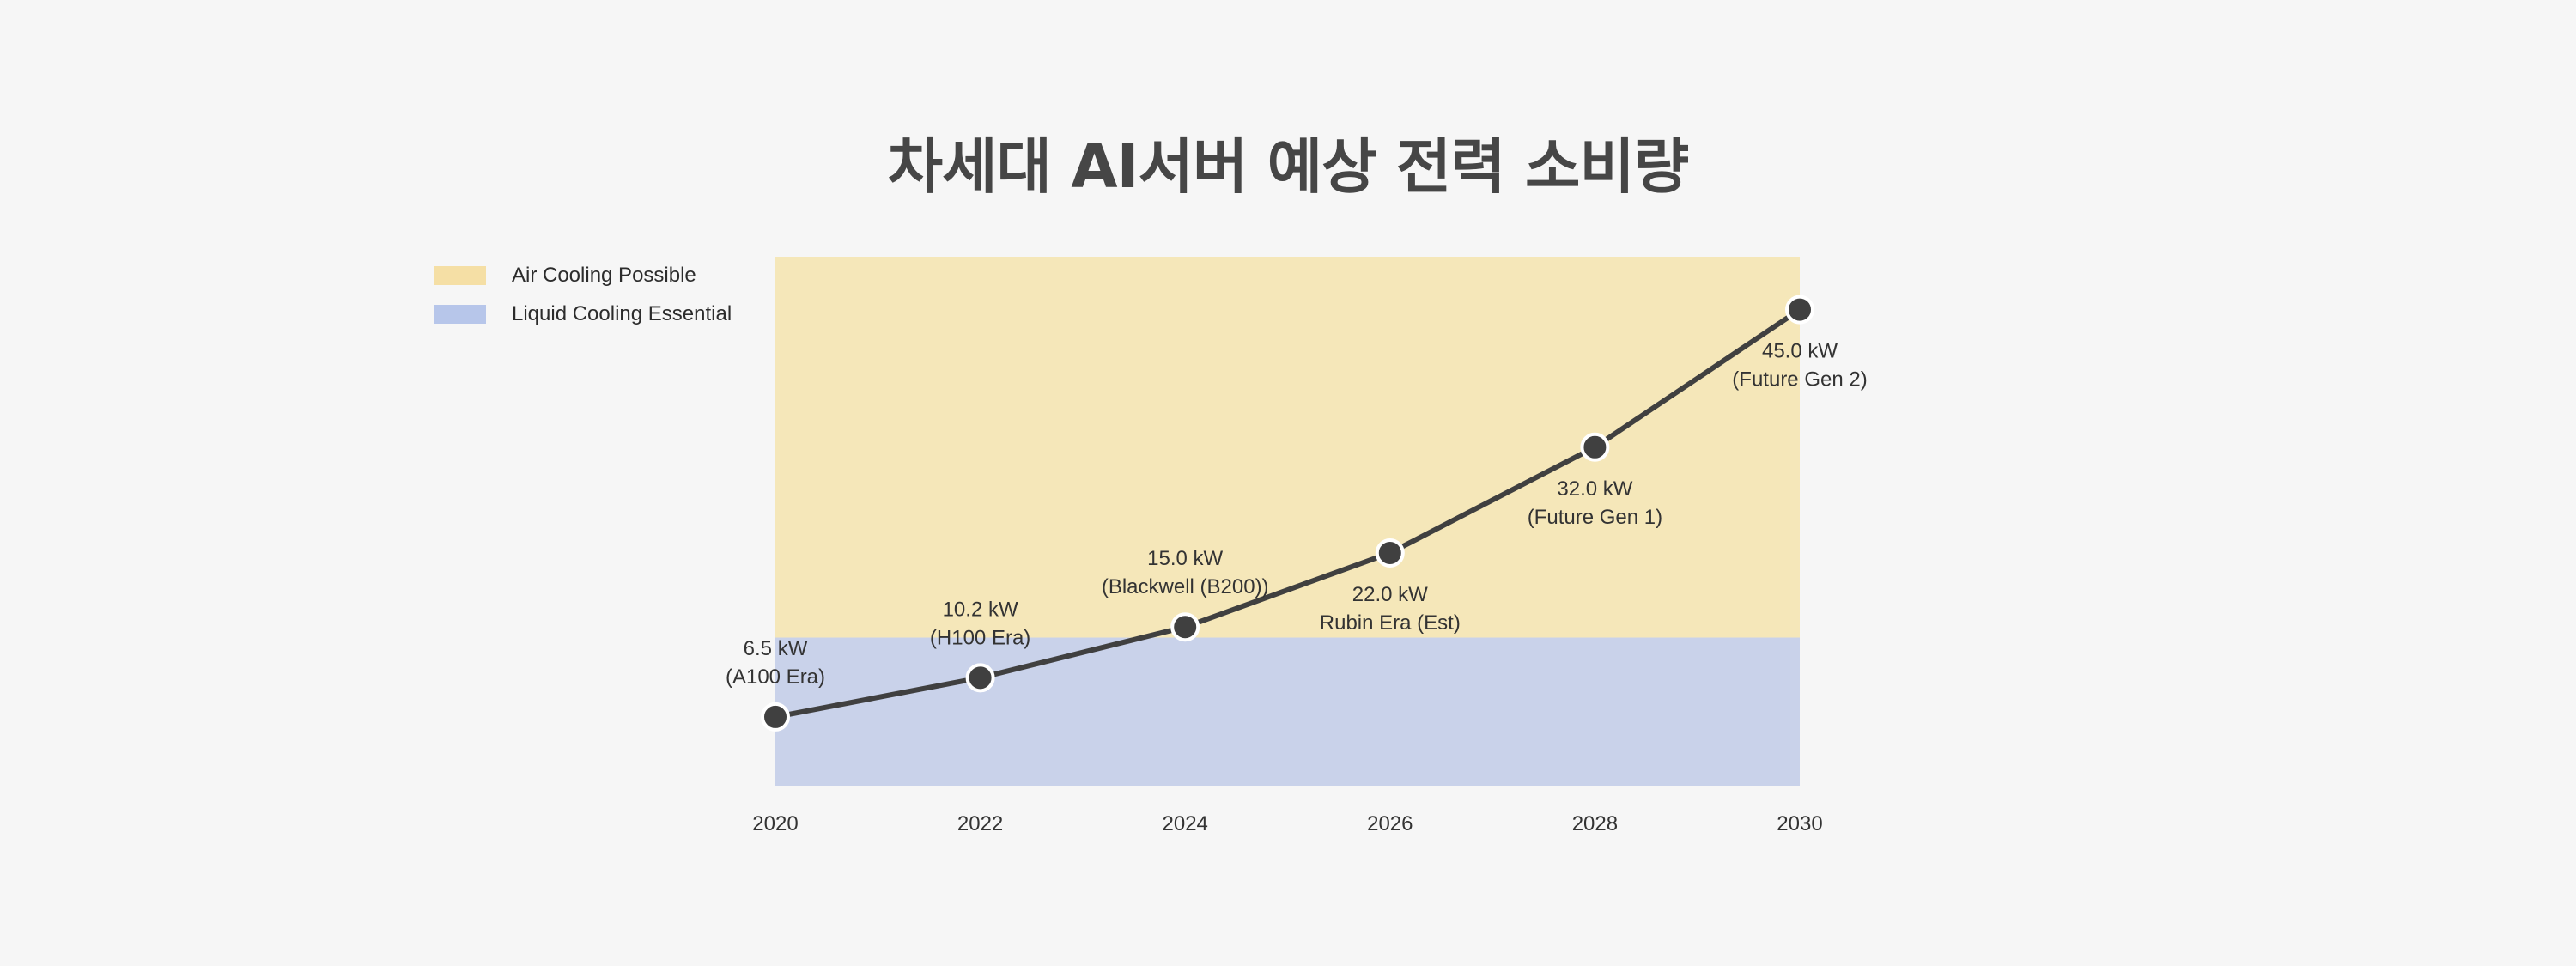 This screenshot has width=2576, height=966. Describe the element at coordinates (1595, 503) in the screenshot. I see `data-label: 32.0 kW (Future Gen 1)` at that location.